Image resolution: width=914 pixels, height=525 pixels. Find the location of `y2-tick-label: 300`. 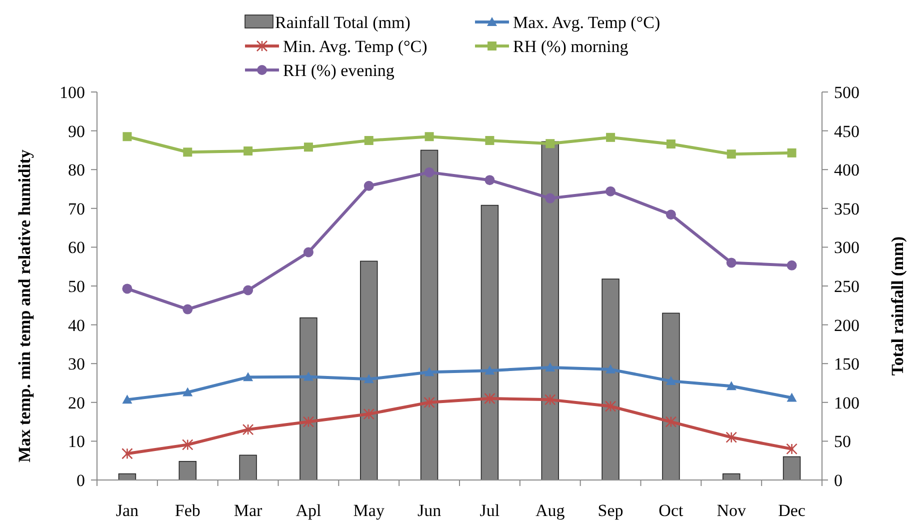

y2-tick-label: 300 is located at coordinates (847, 248).